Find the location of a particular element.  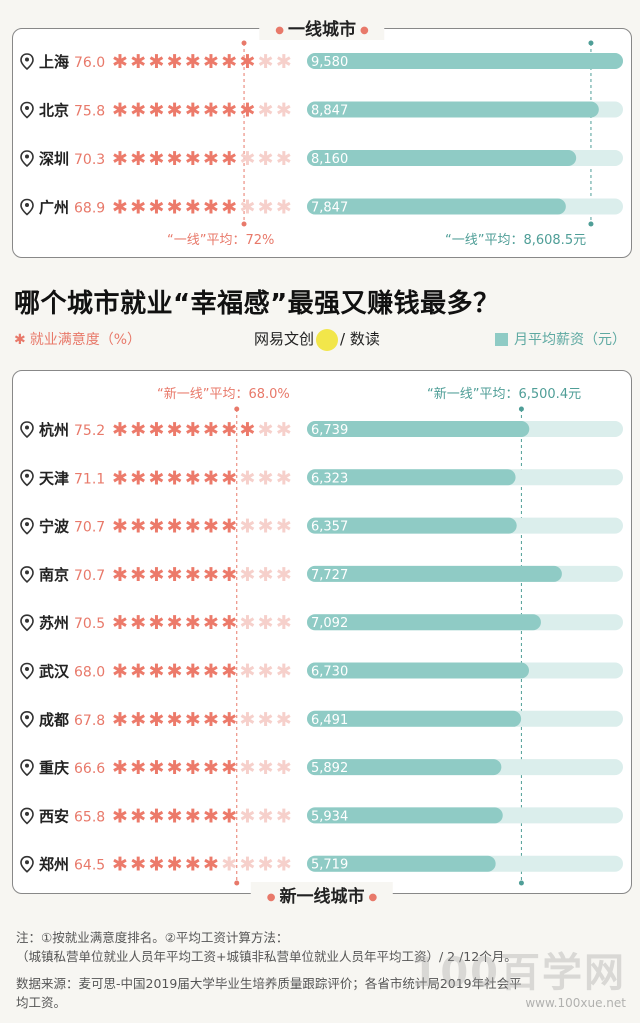

avg-salary-label: “一线”平均：8,608.5元 is located at coordinates (515, 240).